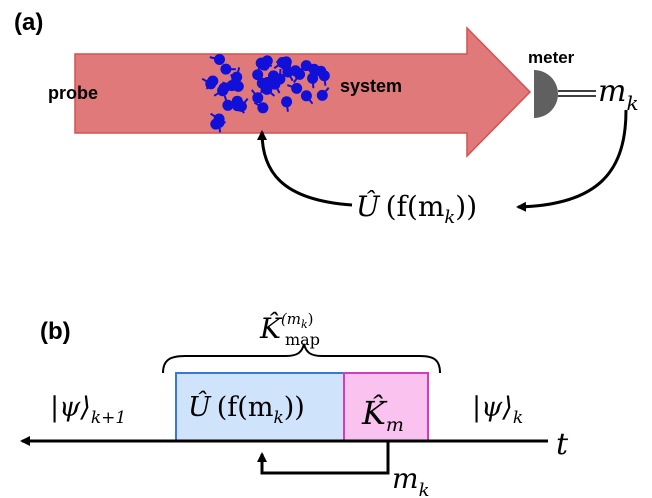 Image resolution: width=652 pixels, height=498 pixels. Describe the element at coordinates (88, 410) in the screenshot. I see `state-left: |ψ⟩k+1` at that location.